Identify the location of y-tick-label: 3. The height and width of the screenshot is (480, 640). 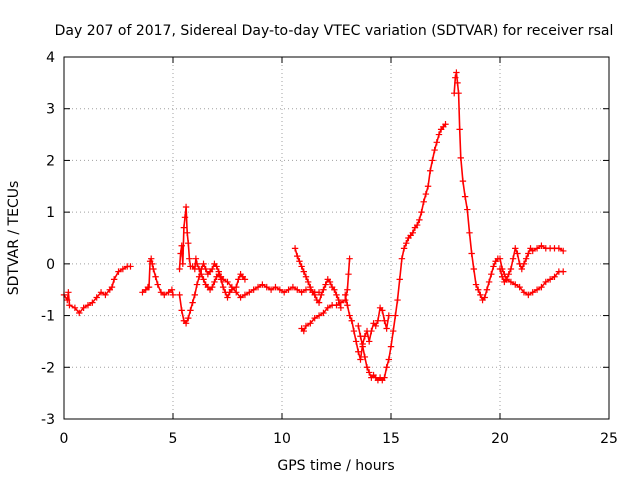
(50, 110).